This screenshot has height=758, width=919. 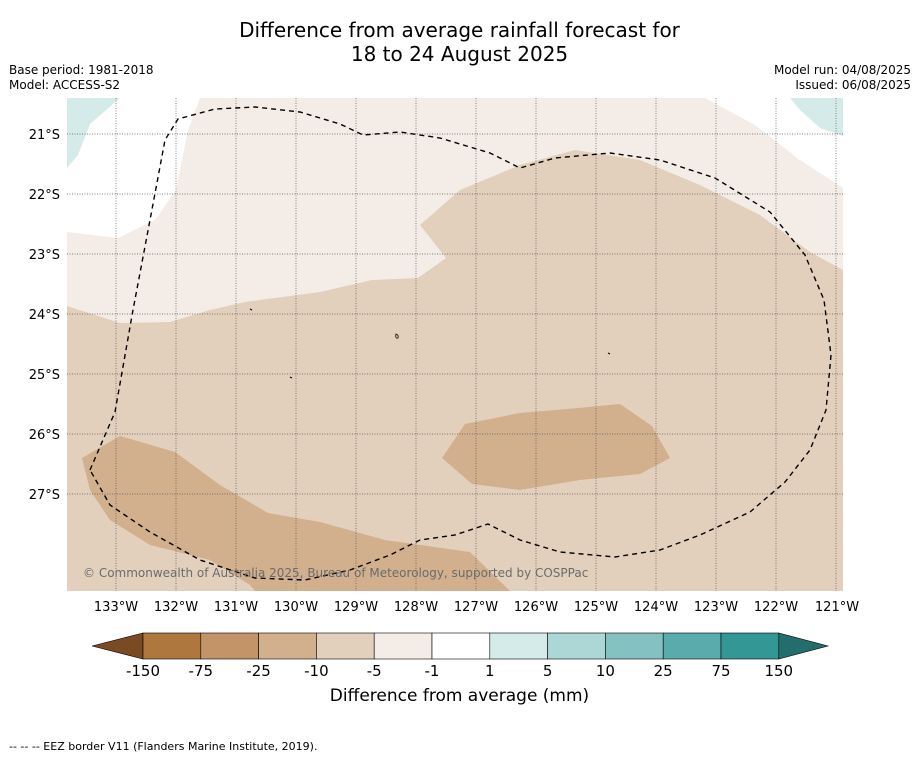 I want to click on latitude-labels: 21°S 22°S 23°S 24°S 25°S 26°S 27°S, so click(x=44, y=315).